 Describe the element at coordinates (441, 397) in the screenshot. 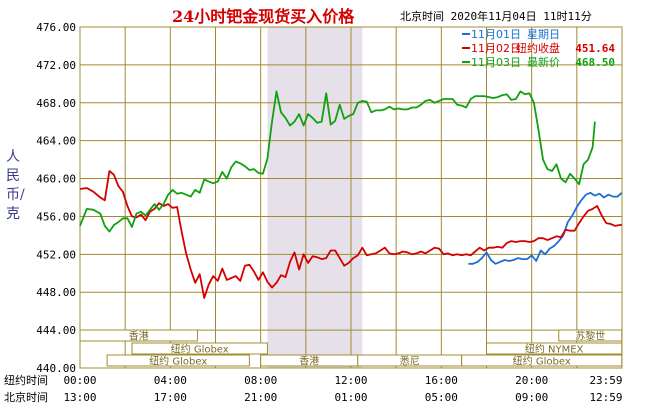

I see `x-tick-label-bj: 05:00` at that location.